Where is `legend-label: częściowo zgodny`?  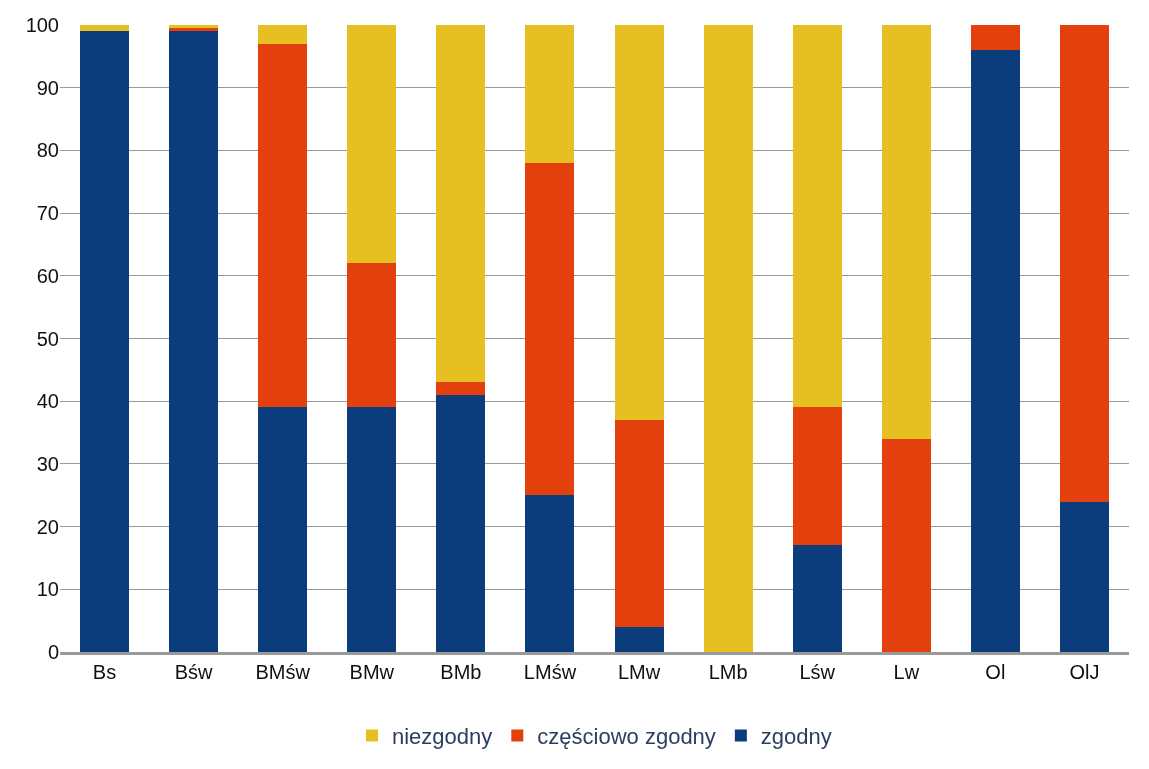 legend-label: częściowo zgodny is located at coordinates (626, 737).